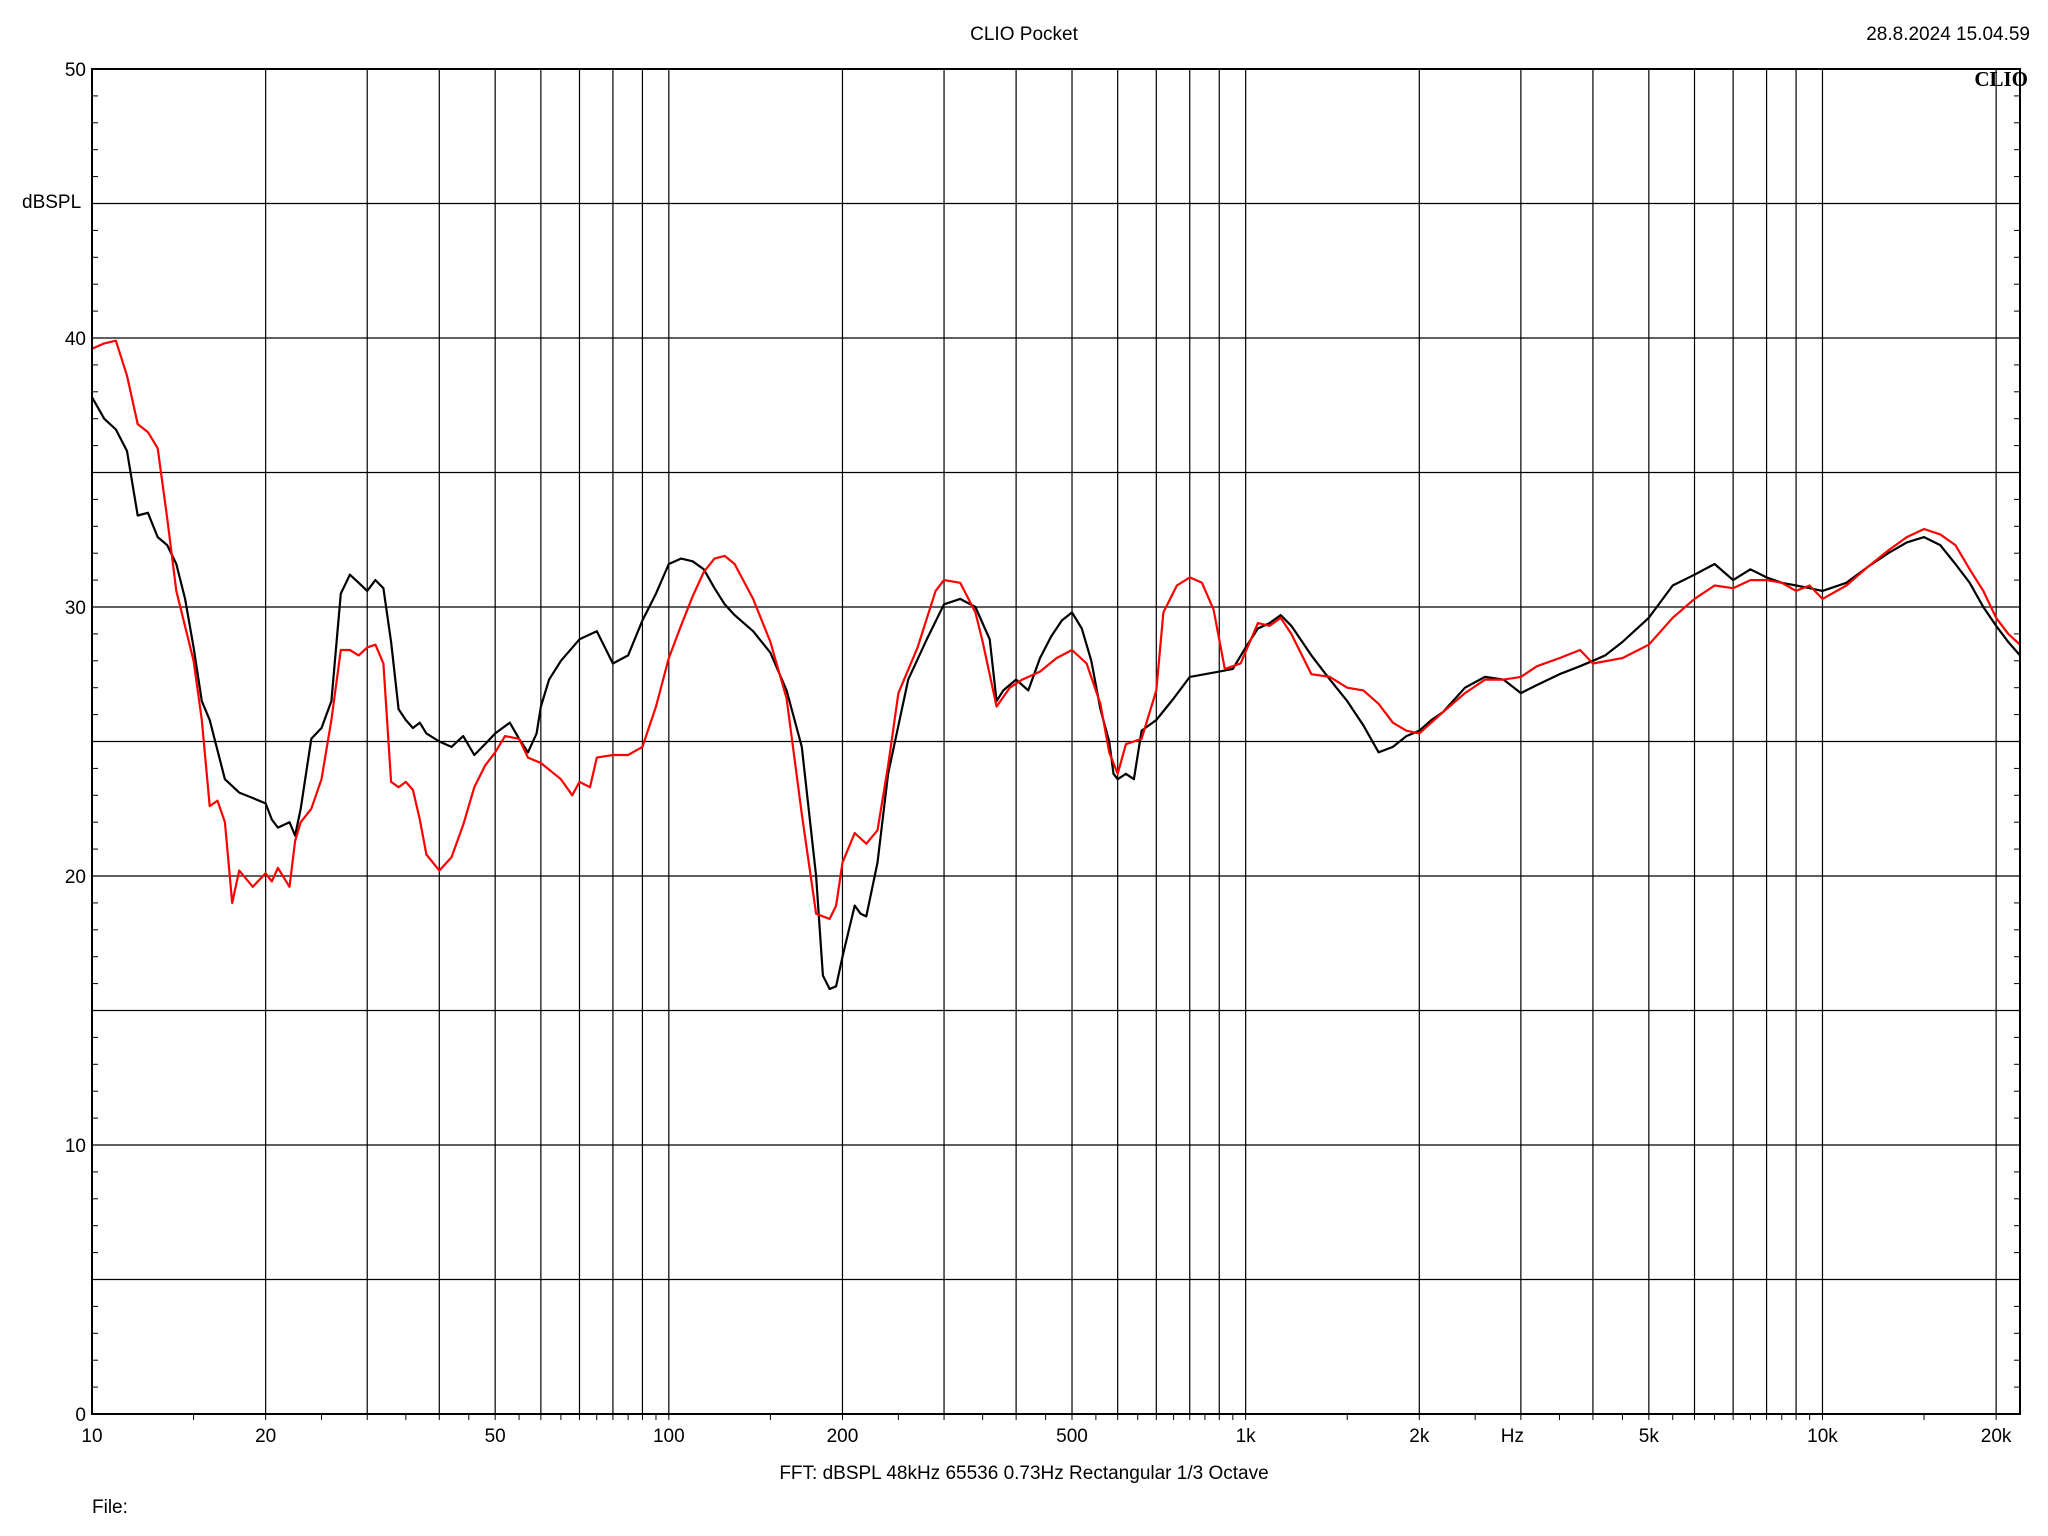 This screenshot has height=1536, width=2048. Describe the element at coordinates (1072, 1436) in the screenshot. I see `x-tick-label: 500` at that location.